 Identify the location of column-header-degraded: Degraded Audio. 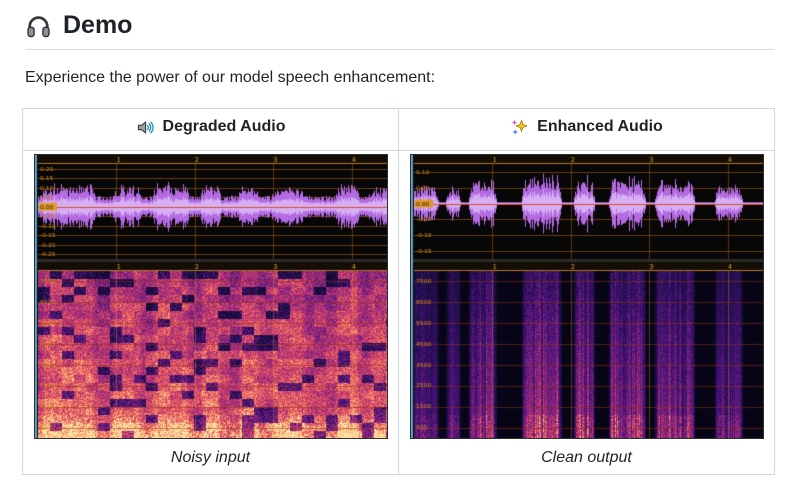
(210, 129).